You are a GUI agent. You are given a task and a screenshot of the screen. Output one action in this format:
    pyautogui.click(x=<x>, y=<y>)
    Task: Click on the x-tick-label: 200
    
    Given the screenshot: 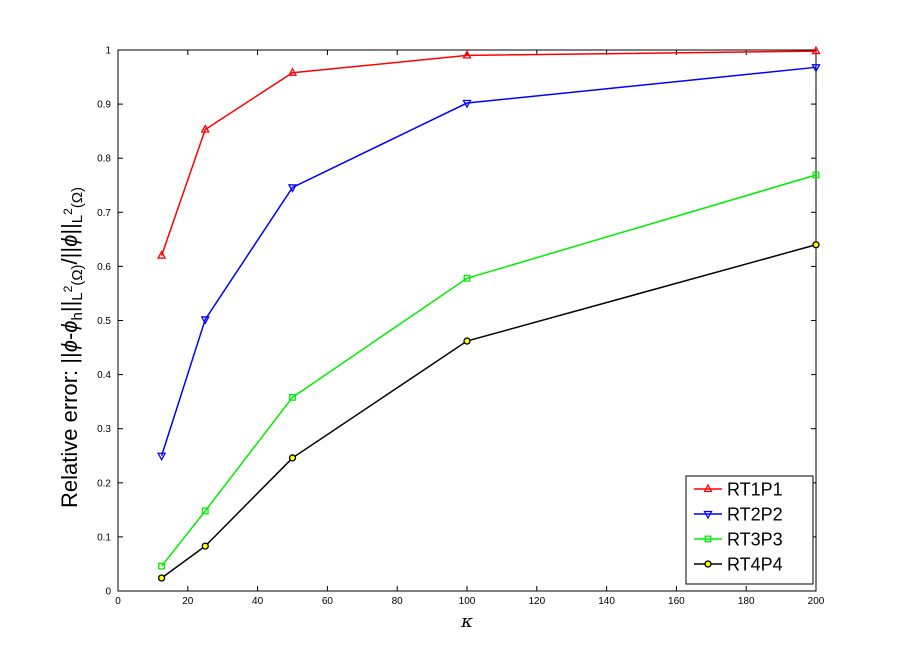 What is the action you would take?
    pyautogui.click(x=816, y=601)
    